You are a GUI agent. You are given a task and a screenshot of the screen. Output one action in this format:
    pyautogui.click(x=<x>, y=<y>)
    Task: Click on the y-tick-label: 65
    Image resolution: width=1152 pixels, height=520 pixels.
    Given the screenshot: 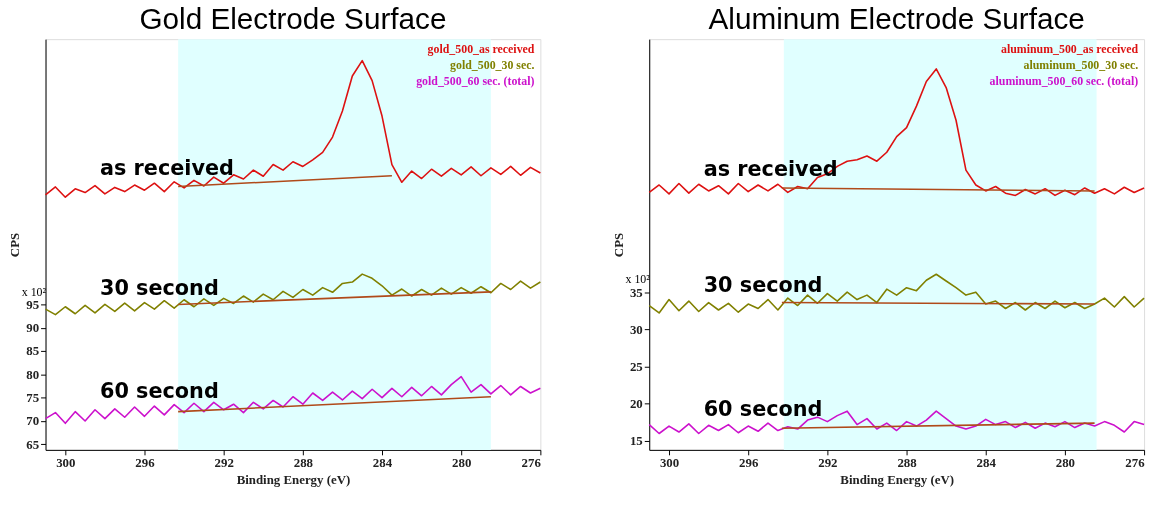 What is the action you would take?
    pyautogui.click(x=33, y=444)
    